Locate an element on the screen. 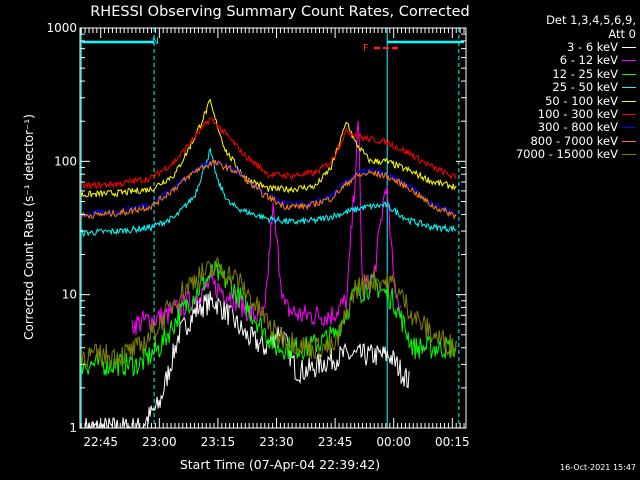 The image size is (640, 480). legend-label: 100 - 300 keV is located at coordinates (577, 113).